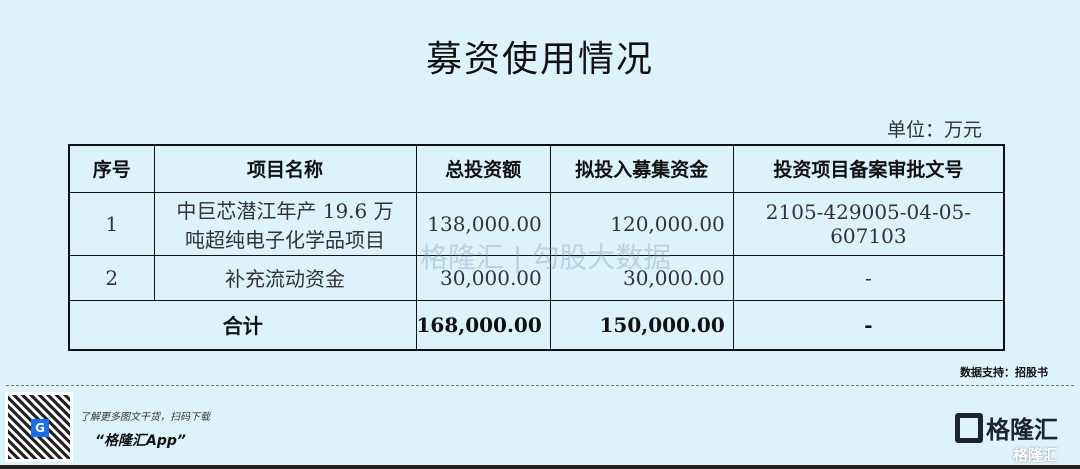 This screenshot has height=469, width=1080. What do you see at coordinates (540, 467) in the screenshot?
I see `bottom-bar` at bounding box center [540, 467].